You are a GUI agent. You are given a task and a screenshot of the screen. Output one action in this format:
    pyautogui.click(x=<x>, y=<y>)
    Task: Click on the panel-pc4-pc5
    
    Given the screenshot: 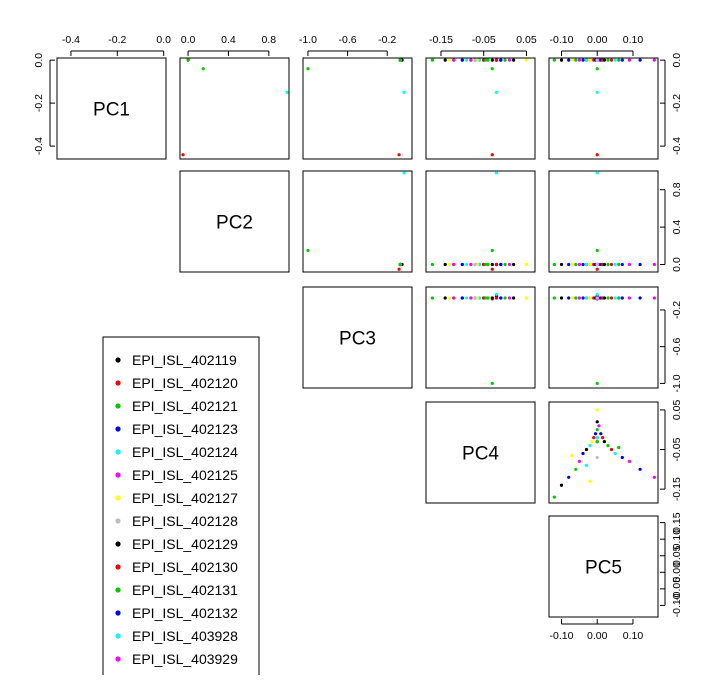 What is the action you would take?
    pyautogui.click(x=603, y=452)
    